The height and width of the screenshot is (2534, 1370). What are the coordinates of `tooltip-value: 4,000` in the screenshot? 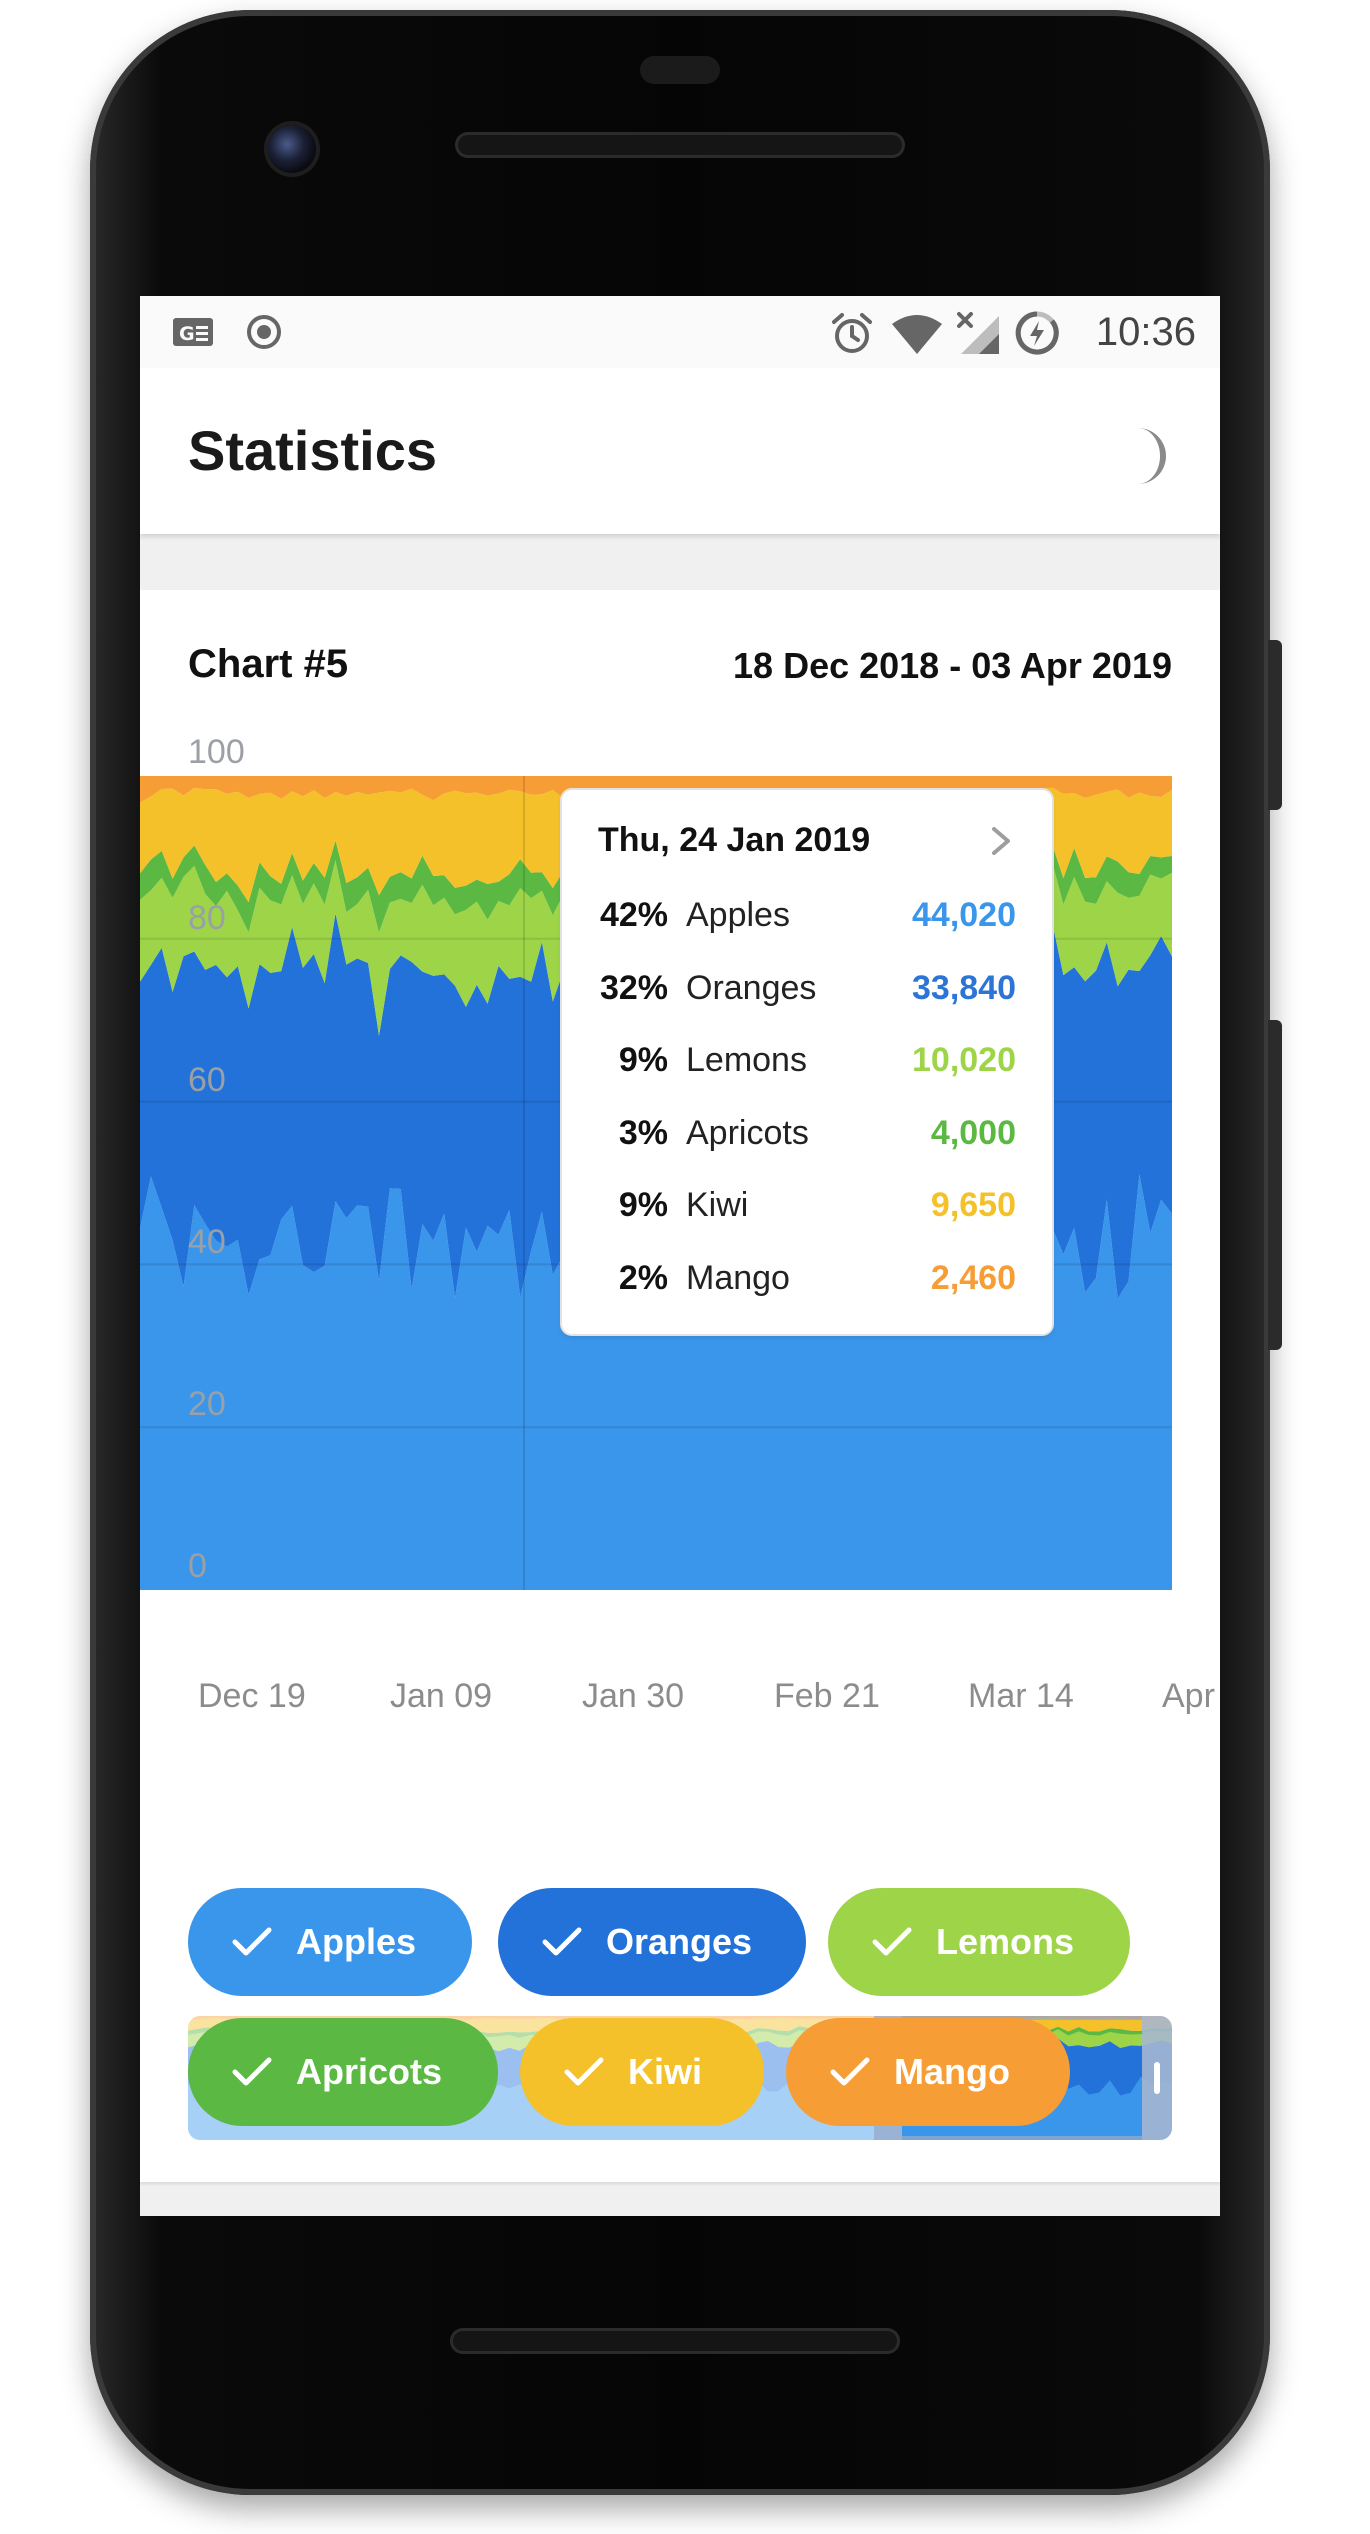 It's located at (973, 1132).